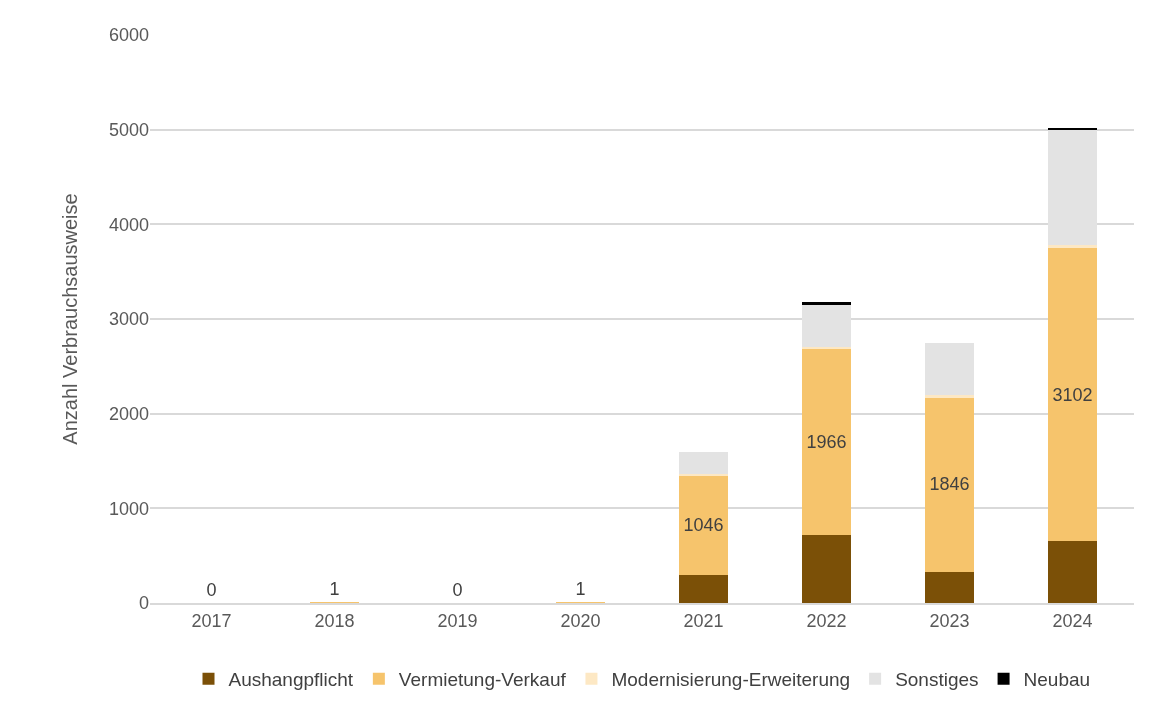 Image resolution: width=1159 pixels, height=713 pixels. What do you see at coordinates (334, 620) in the screenshot?
I see `x-tick-label: 2018` at bounding box center [334, 620].